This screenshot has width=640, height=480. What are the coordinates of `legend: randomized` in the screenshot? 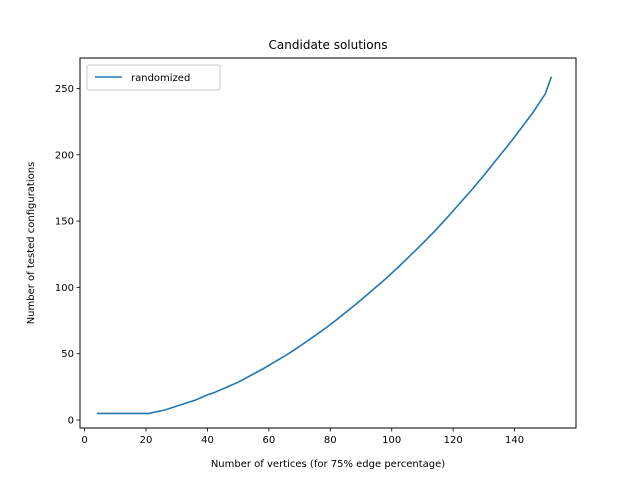 It's located at (153, 77).